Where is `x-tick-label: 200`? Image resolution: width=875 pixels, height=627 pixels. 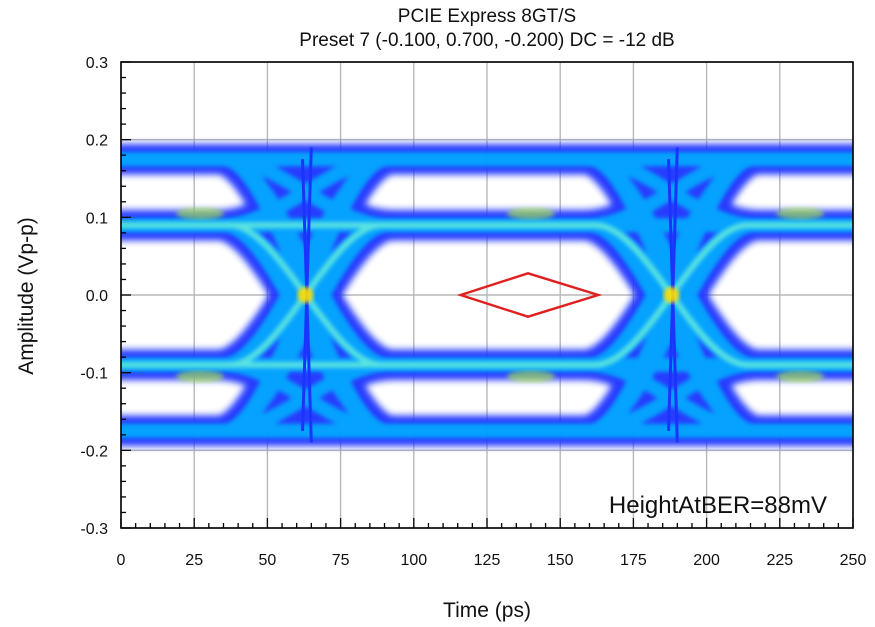
x-tick-label: 200 is located at coordinates (706, 560).